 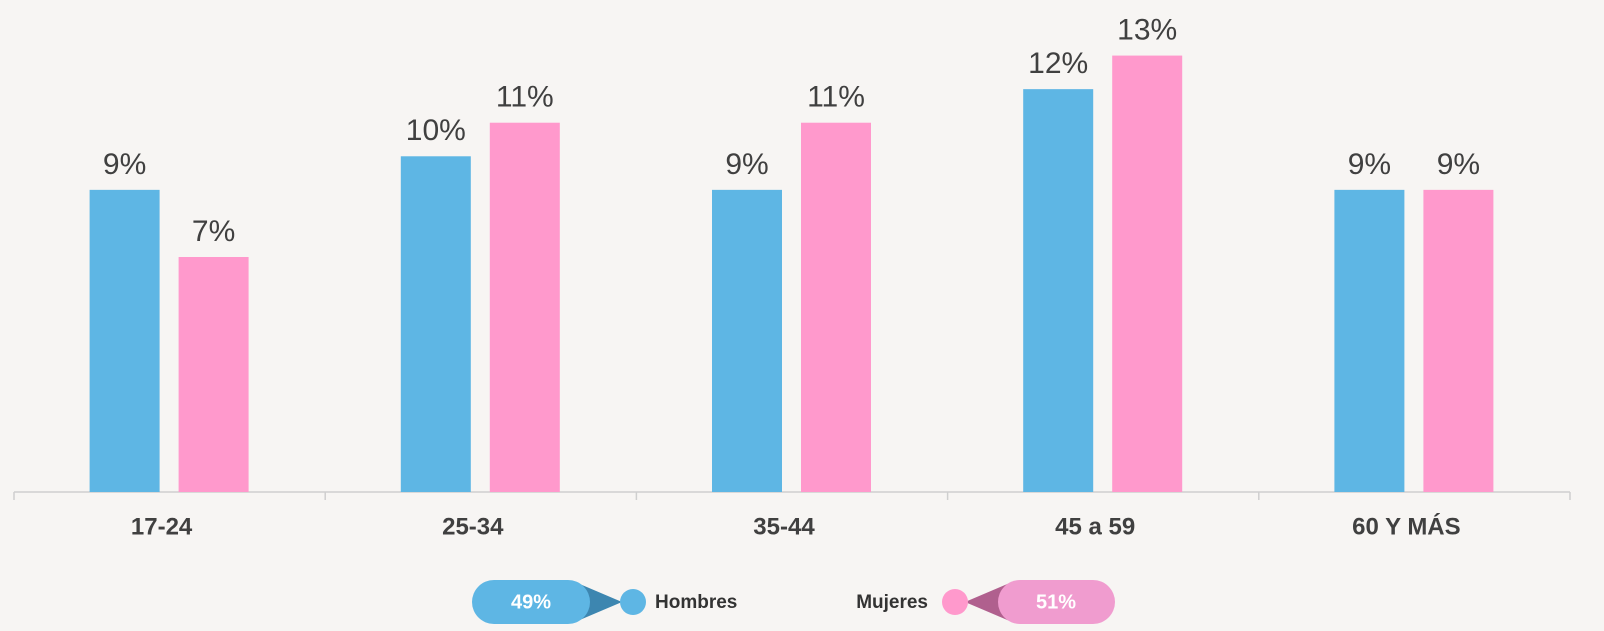 What do you see at coordinates (162, 526) in the screenshot?
I see `x-tick-label: 17-24` at bounding box center [162, 526].